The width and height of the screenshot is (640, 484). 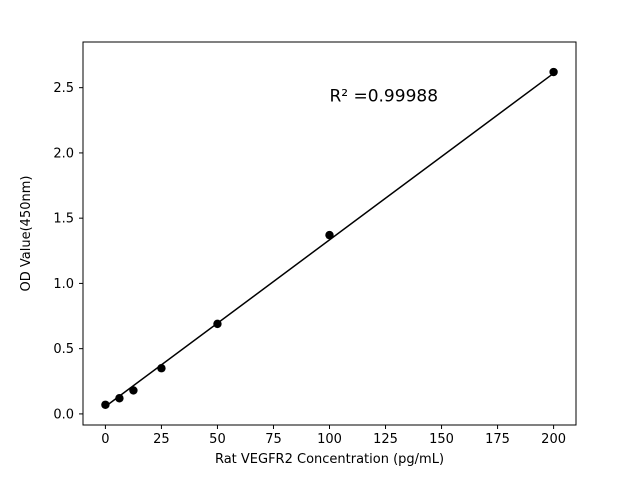 What do you see at coordinates (26, 234) in the screenshot?
I see `y-axis-label: OD Value(450nm)` at bounding box center [26, 234].